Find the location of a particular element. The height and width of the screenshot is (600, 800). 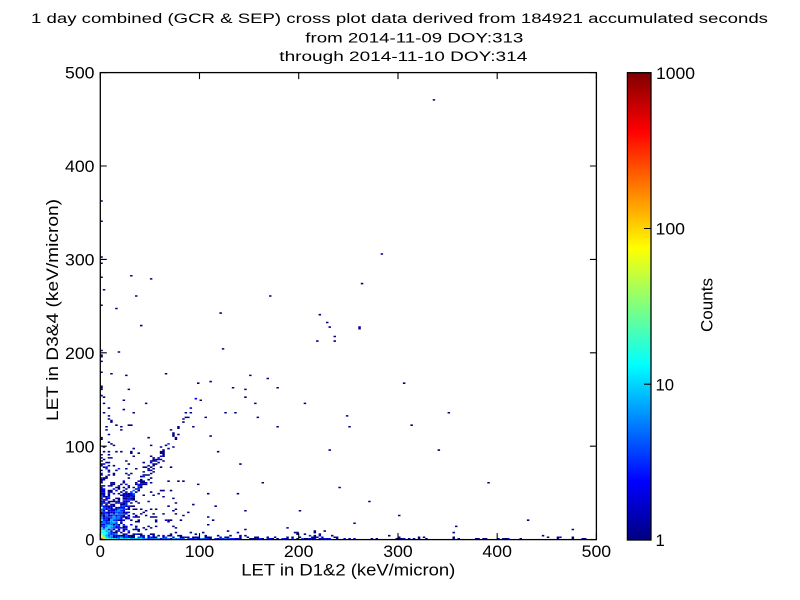

svg-text: Counts is located at coordinates (707, 305).